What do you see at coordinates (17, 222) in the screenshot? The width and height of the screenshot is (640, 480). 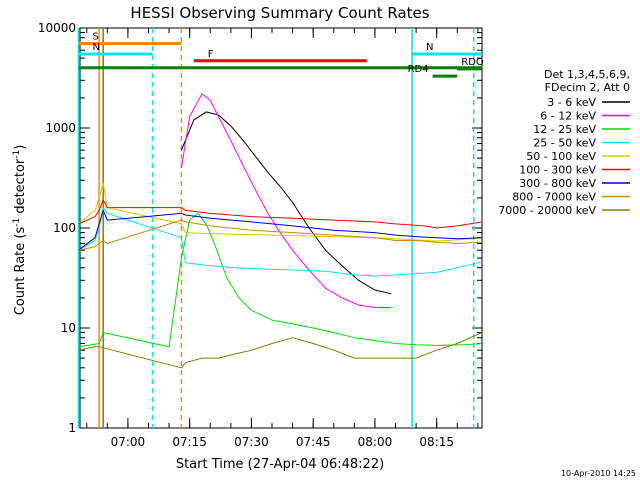 I see `y-axis-label-sup: -1` at bounding box center [17, 222].